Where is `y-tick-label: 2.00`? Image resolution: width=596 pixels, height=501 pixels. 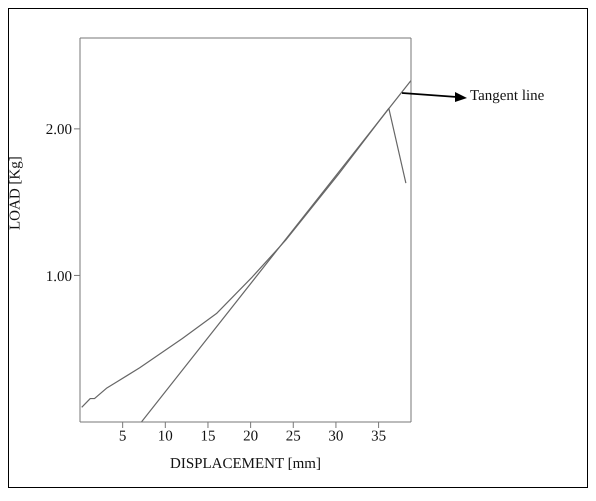 y-tick-label: 2.00 is located at coordinates (59, 130).